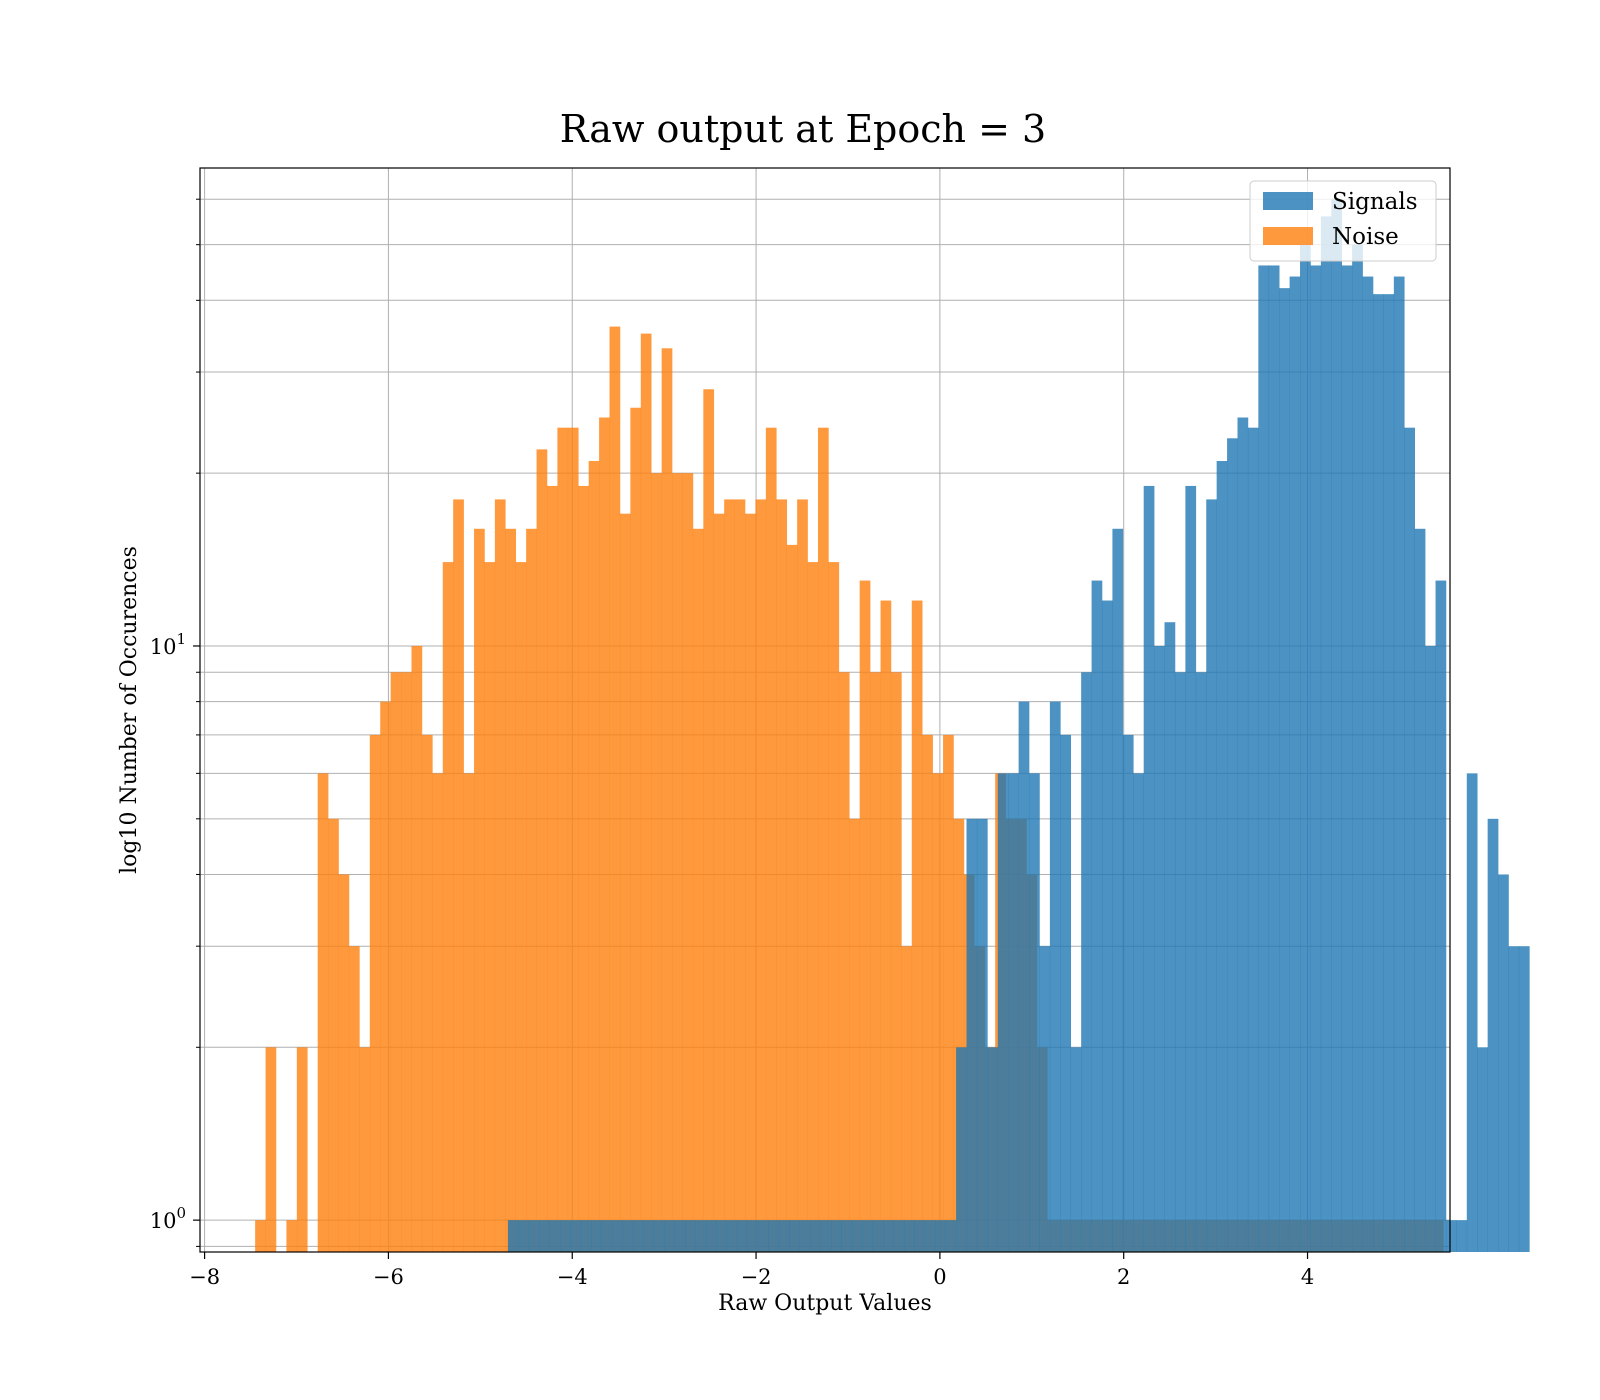 The image size is (1600, 1400). Describe the element at coordinates (803, 129) in the screenshot. I see `chart-title: Raw output at Epoch = 3` at that location.